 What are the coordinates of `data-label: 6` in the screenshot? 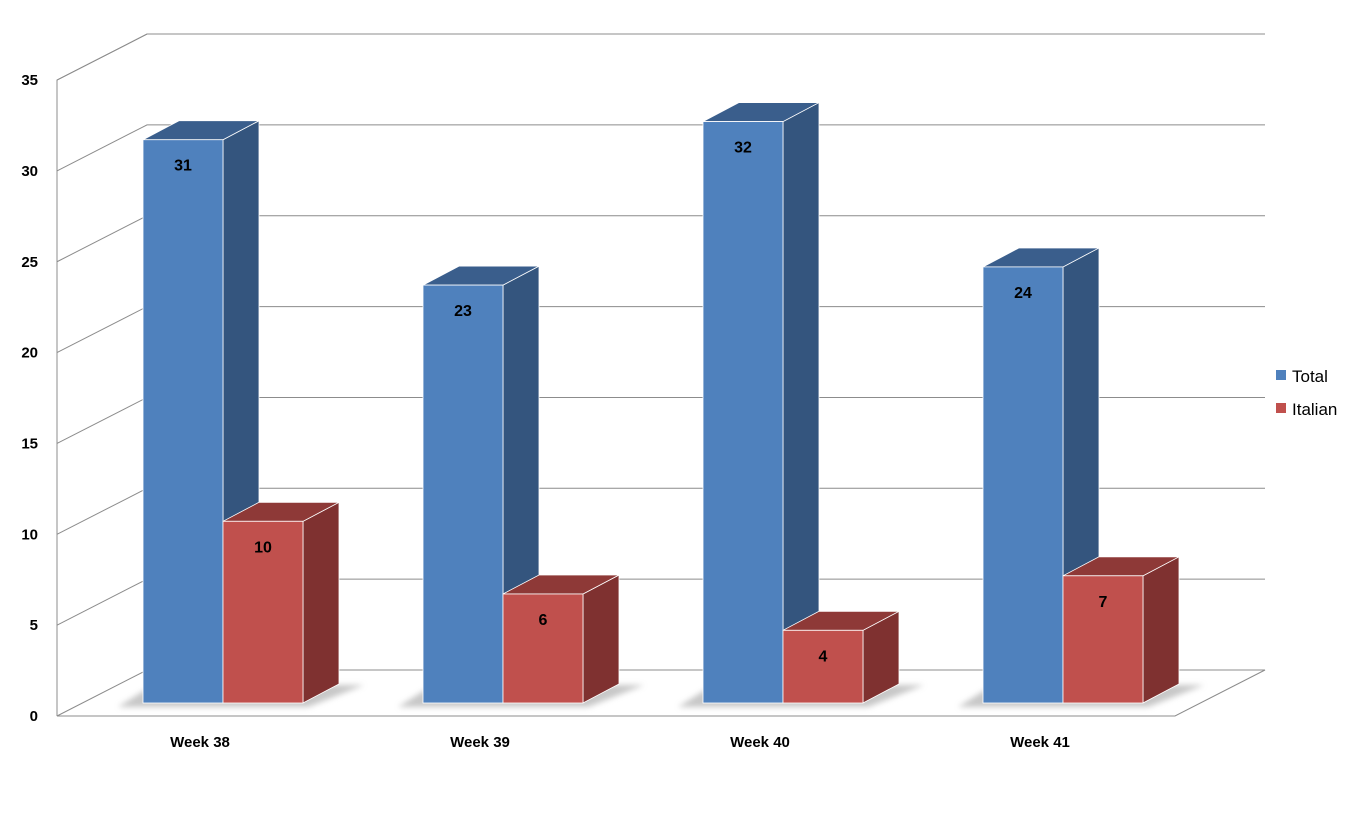 It's located at (543, 620).